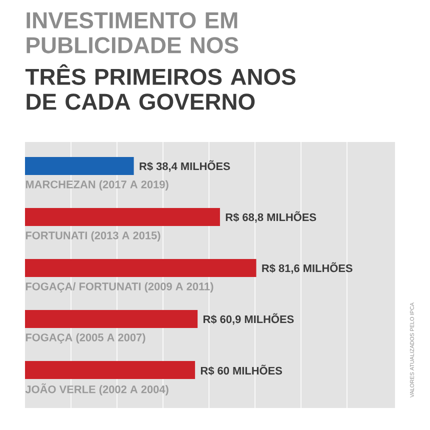 The image size is (430, 430). I want to click on y-tick-label: FOGAÇA (2005 A 2007), so click(86, 338).